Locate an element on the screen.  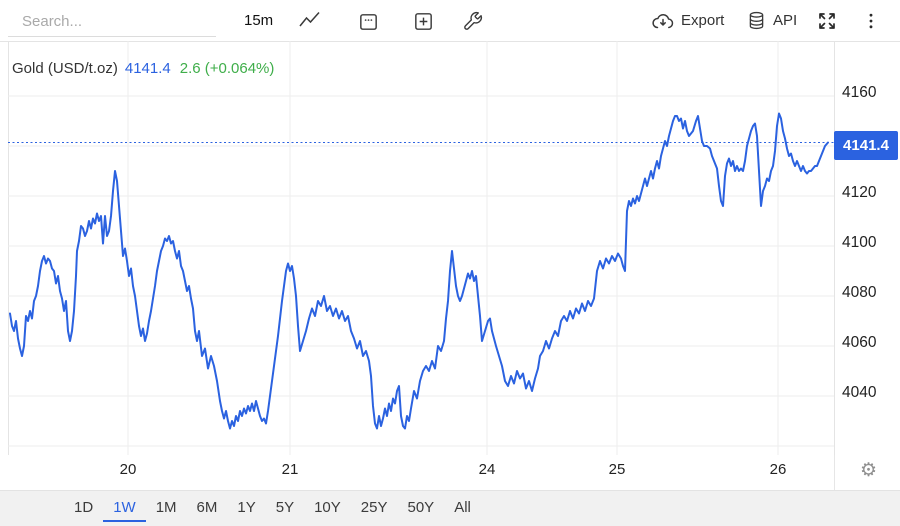
legend-price: 4141.4 is located at coordinates (147, 68).